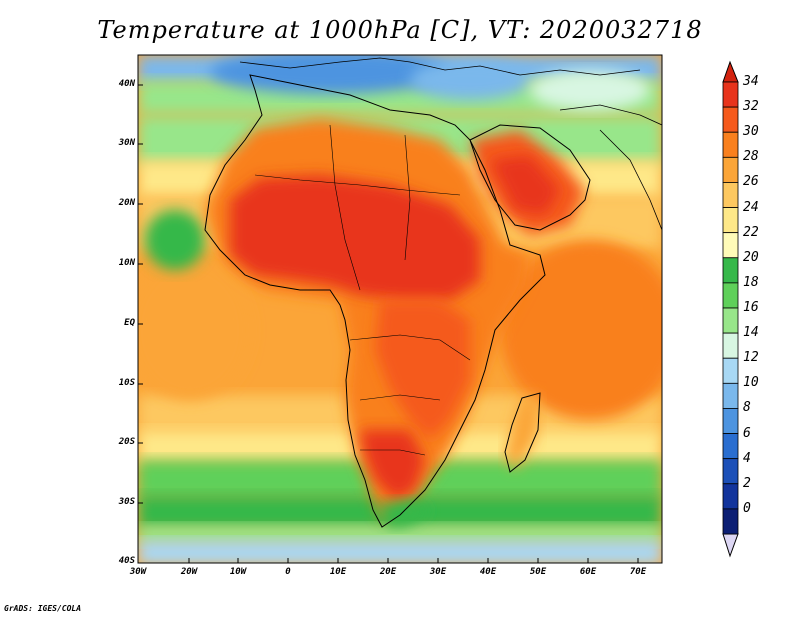 The image size is (800, 618). What do you see at coordinates (751, 282) in the screenshot?
I see `colorbar-label: 18` at bounding box center [751, 282].